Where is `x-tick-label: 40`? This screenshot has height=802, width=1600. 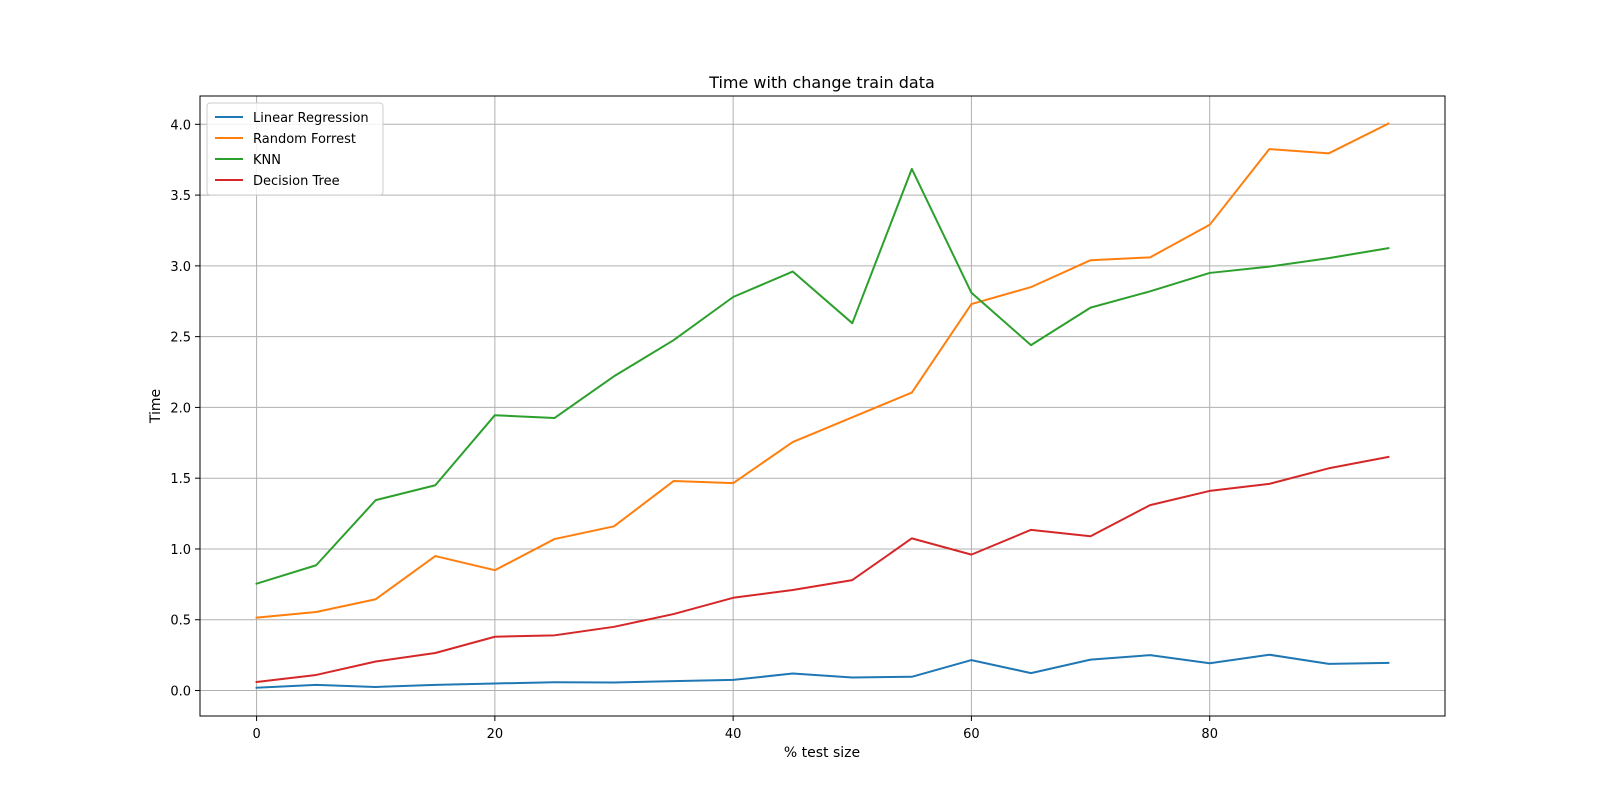
x-tick-label: 40 is located at coordinates (733, 734).